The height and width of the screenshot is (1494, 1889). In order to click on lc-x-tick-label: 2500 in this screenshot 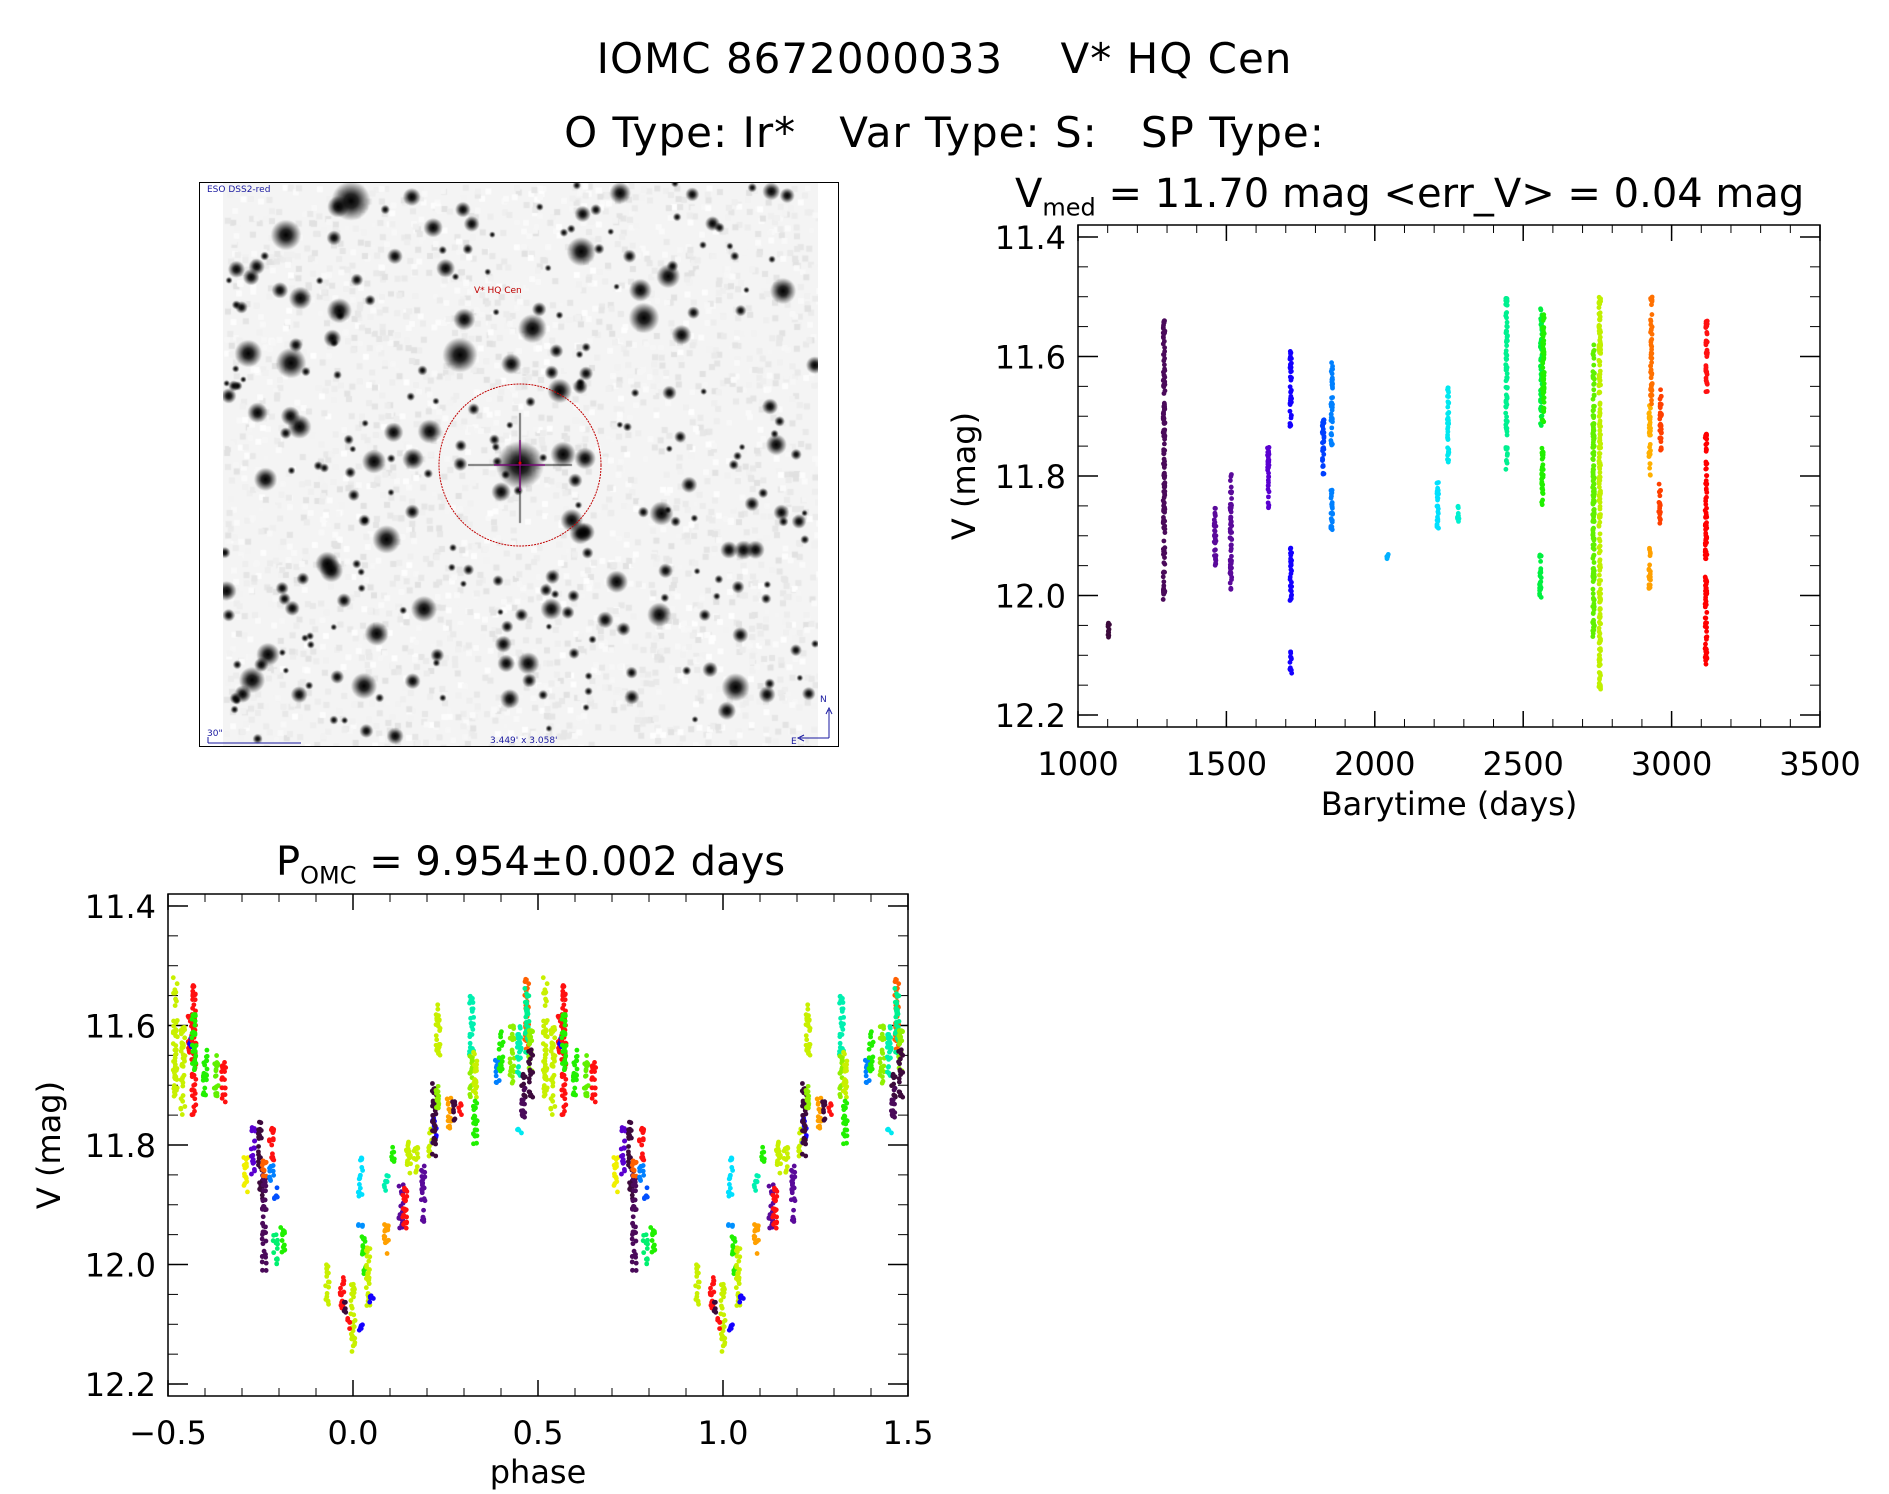, I will do `click(1522, 764)`.